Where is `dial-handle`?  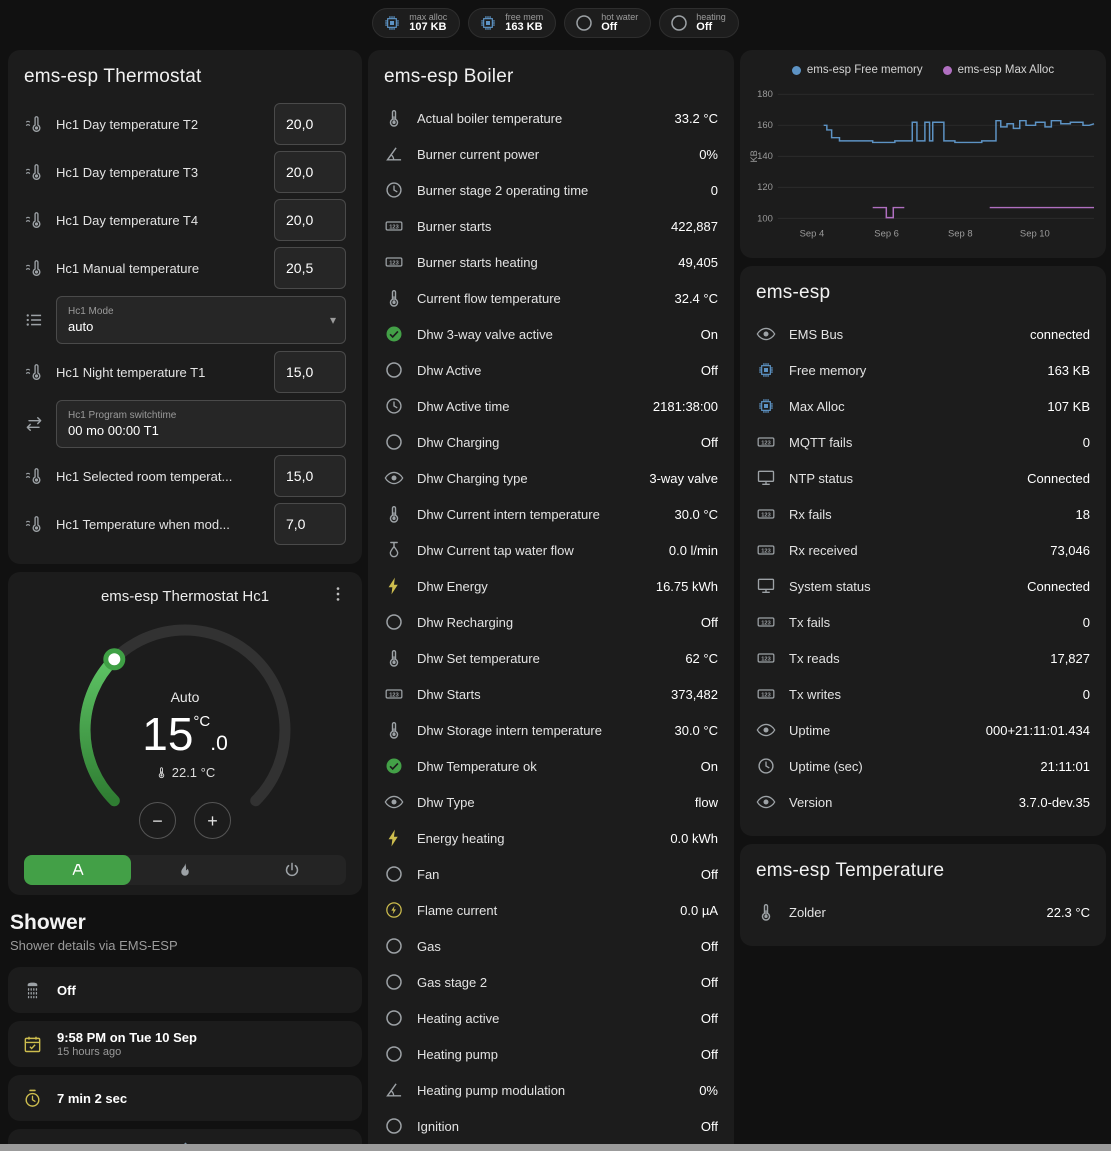
dial-handle is located at coordinates (114, 659).